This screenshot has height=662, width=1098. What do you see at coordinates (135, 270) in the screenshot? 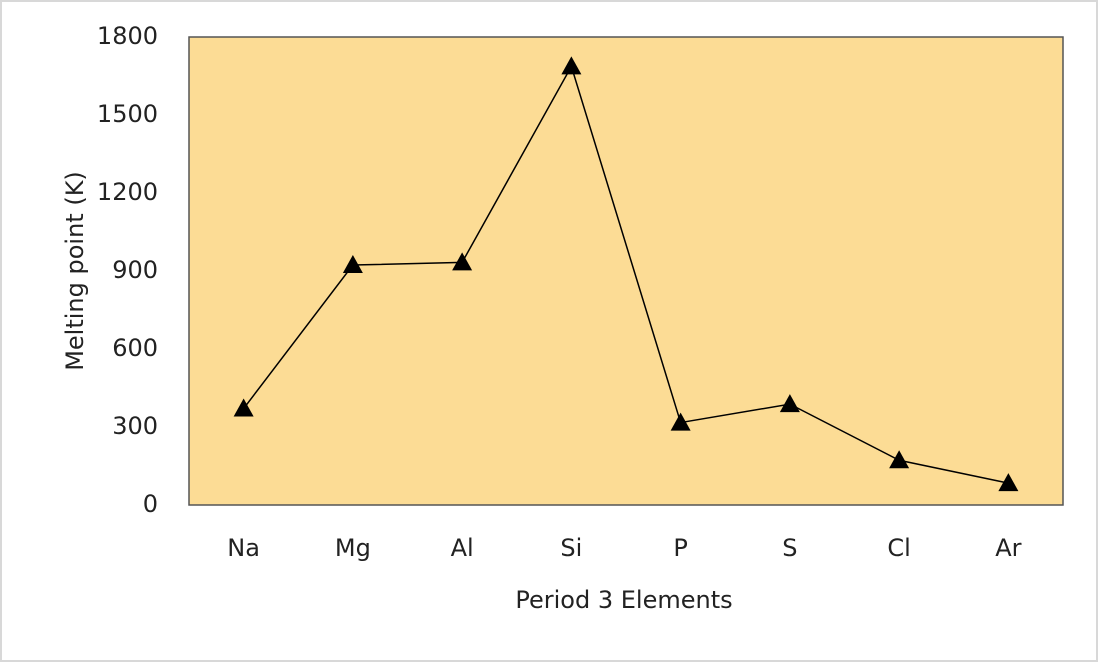
I see `y-tick-label: 900` at bounding box center [135, 270].